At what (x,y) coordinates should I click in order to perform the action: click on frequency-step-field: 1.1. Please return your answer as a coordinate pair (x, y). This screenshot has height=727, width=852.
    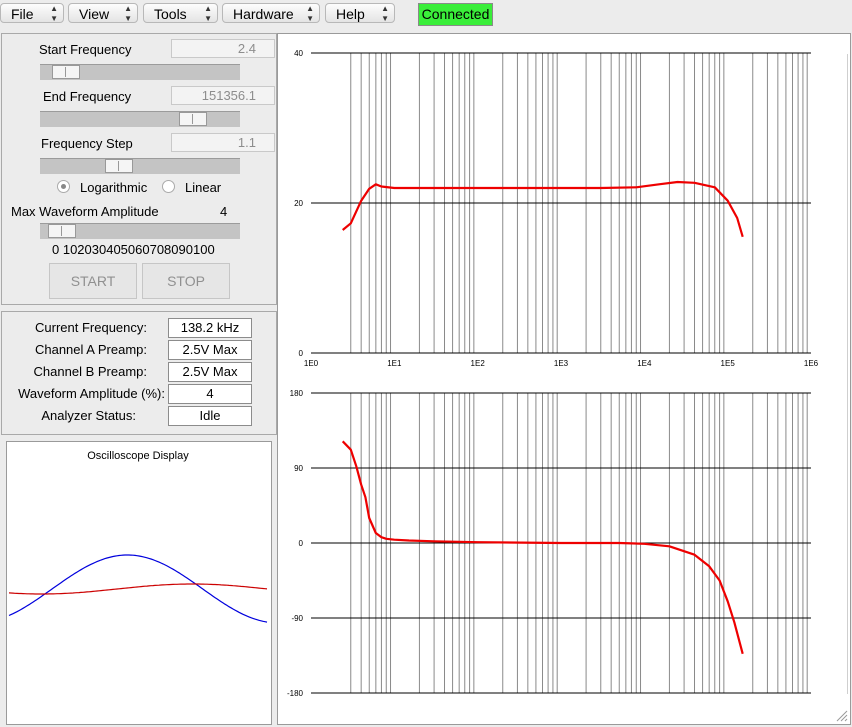
    Looking at the image, I should click on (223, 142).